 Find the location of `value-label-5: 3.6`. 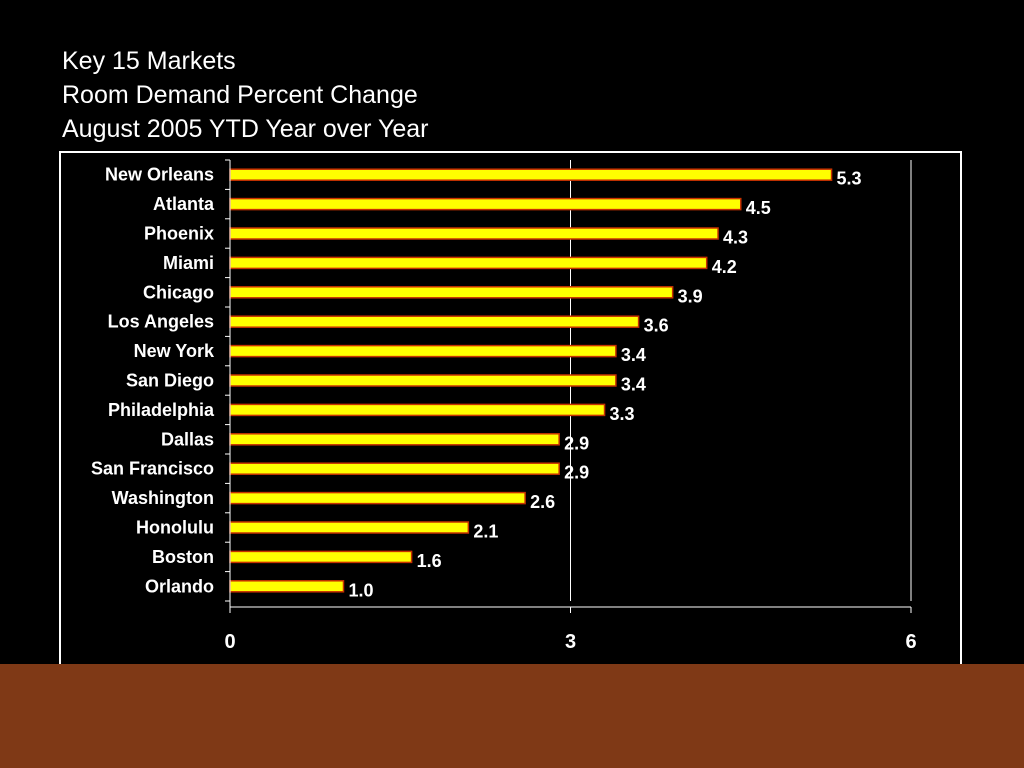

value-label-5: 3.6 is located at coordinates (656, 326).